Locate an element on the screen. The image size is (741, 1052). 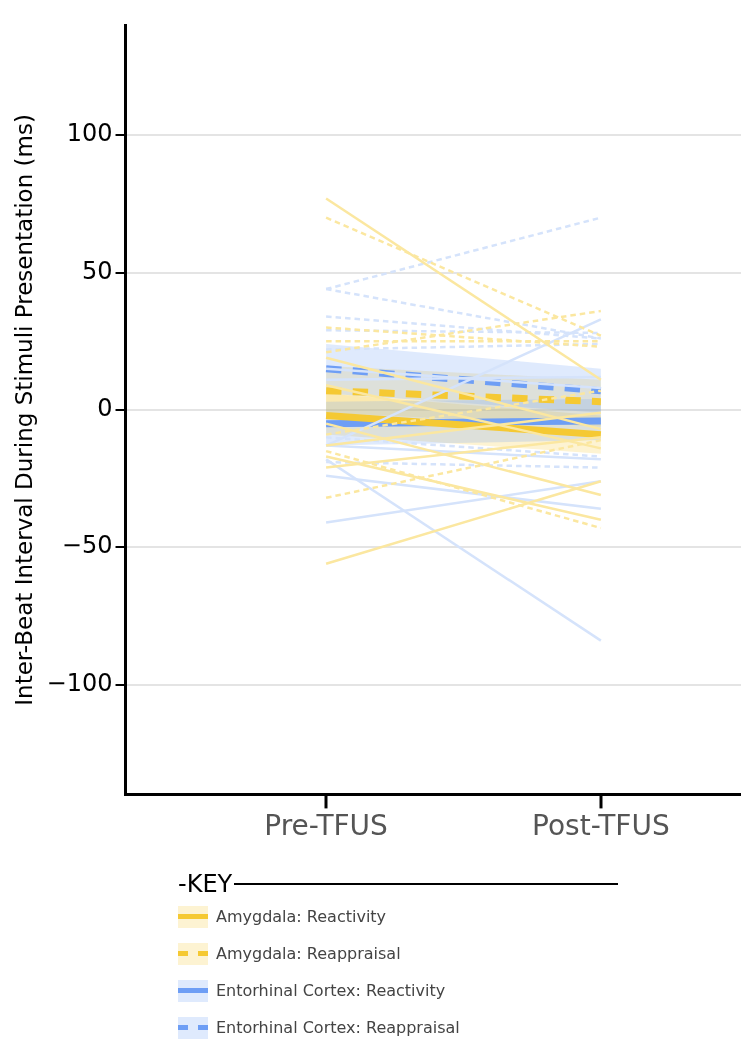
y-tick-label: 100 is located at coordinates (89, 133).